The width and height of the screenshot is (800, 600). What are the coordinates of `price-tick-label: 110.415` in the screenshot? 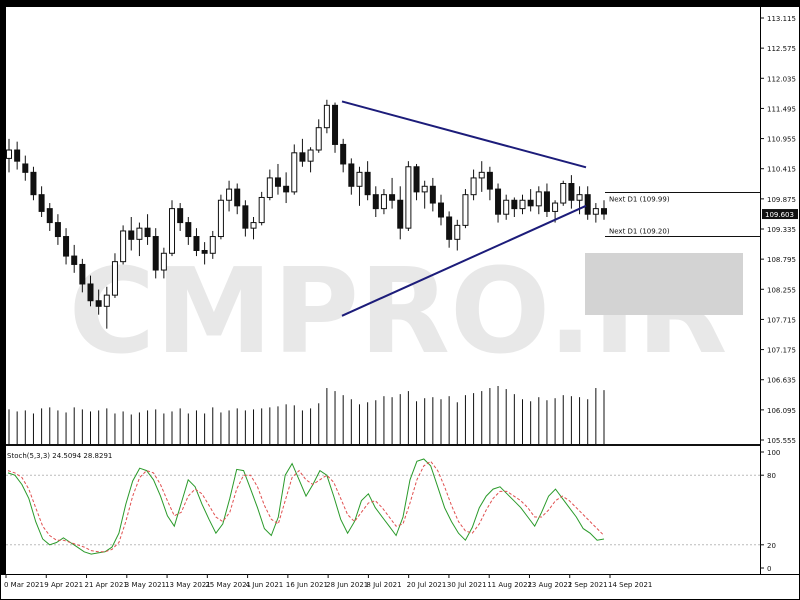 It's located at (781, 170).